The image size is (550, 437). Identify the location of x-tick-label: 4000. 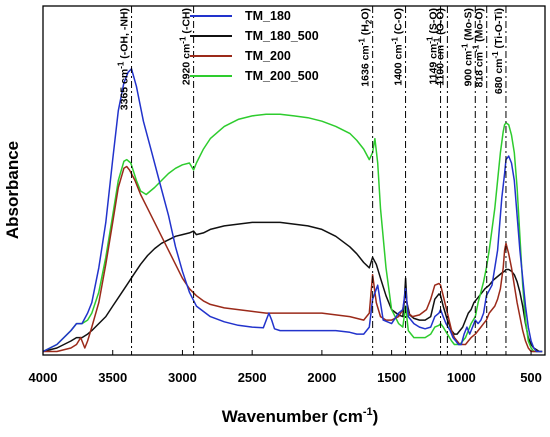
(43, 377).